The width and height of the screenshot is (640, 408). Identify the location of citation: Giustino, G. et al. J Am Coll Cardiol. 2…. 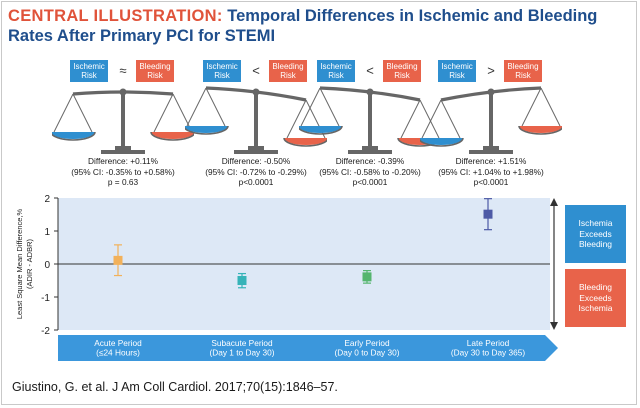
(175, 387).